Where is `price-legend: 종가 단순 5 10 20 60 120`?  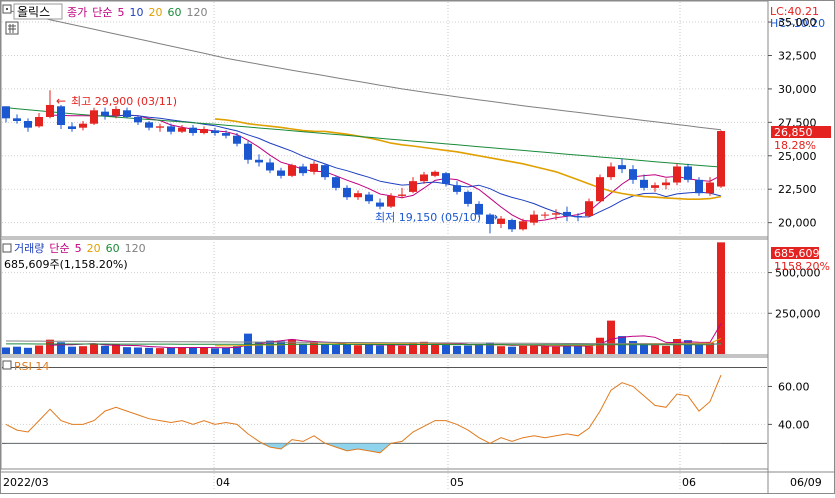 price-legend: 종가 단순 5 10 20 60 120 is located at coordinates (137, 12).